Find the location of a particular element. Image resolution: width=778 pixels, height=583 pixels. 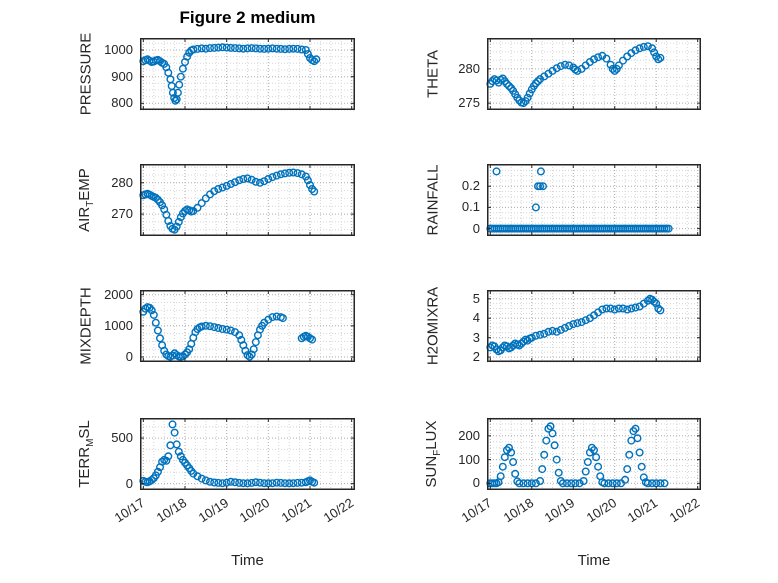

y-tick-label: 900 is located at coordinates (122, 76).